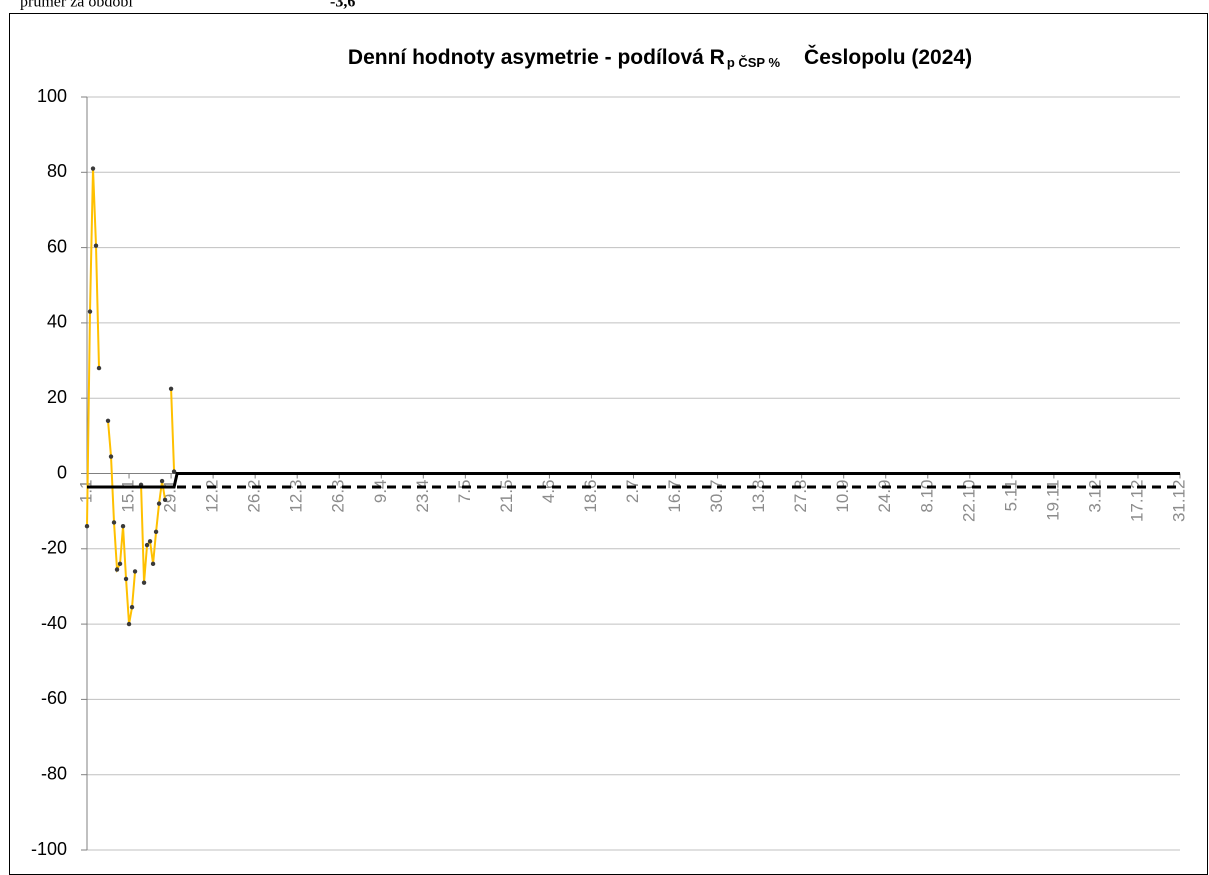 The height and width of the screenshot is (875, 1209). Describe the element at coordinates (342, 5) in the screenshot. I see `summary-value: -3,6` at that location.